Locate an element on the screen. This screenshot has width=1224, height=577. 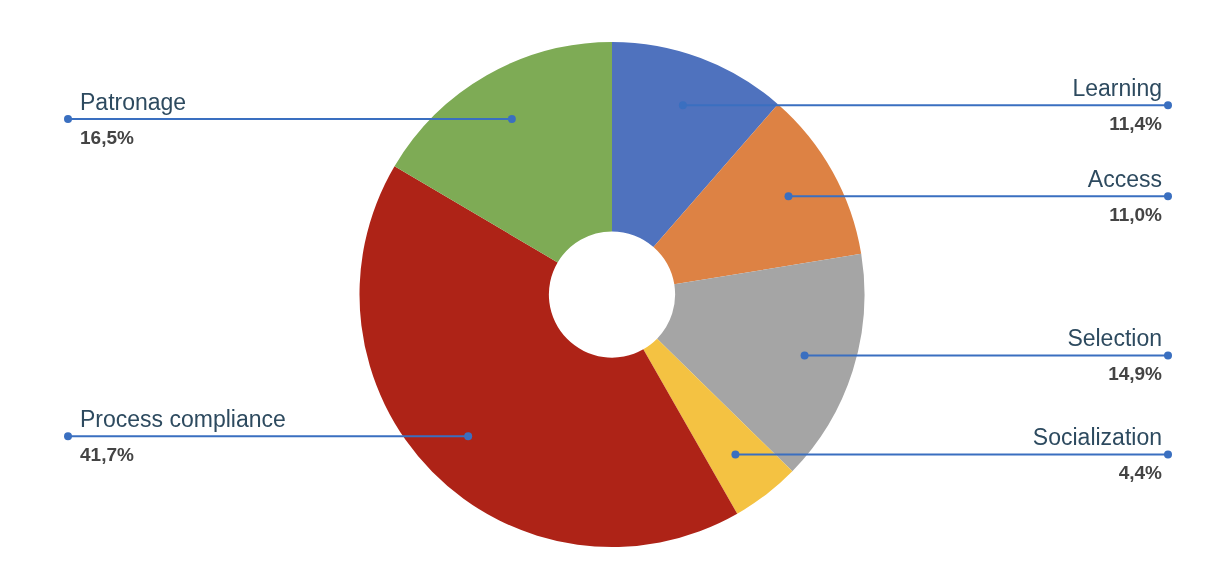
slice-label: Process compliance is located at coordinates (183, 419).